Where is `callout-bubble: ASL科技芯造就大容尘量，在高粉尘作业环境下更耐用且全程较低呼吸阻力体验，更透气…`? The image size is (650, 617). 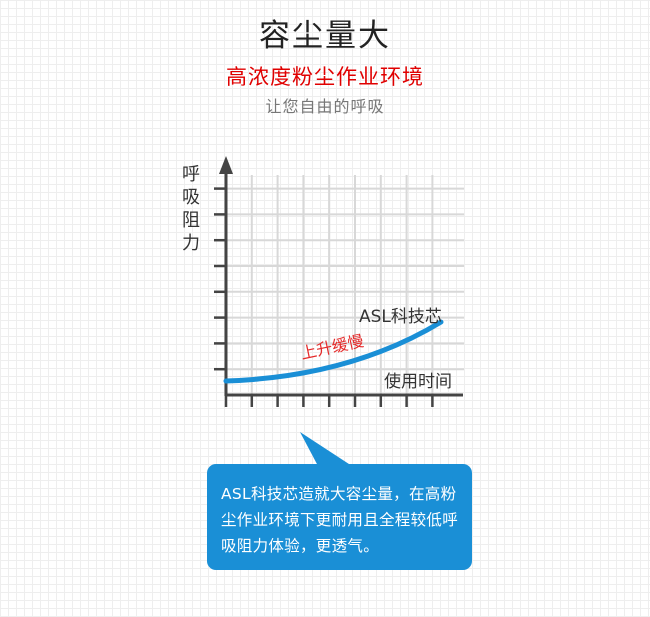
callout-bubble: ASL科技芯造就大容尘量，在高粉尘作业环境下更耐用且全程较低呼吸阻力体验，更透气… is located at coordinates (339, 517).